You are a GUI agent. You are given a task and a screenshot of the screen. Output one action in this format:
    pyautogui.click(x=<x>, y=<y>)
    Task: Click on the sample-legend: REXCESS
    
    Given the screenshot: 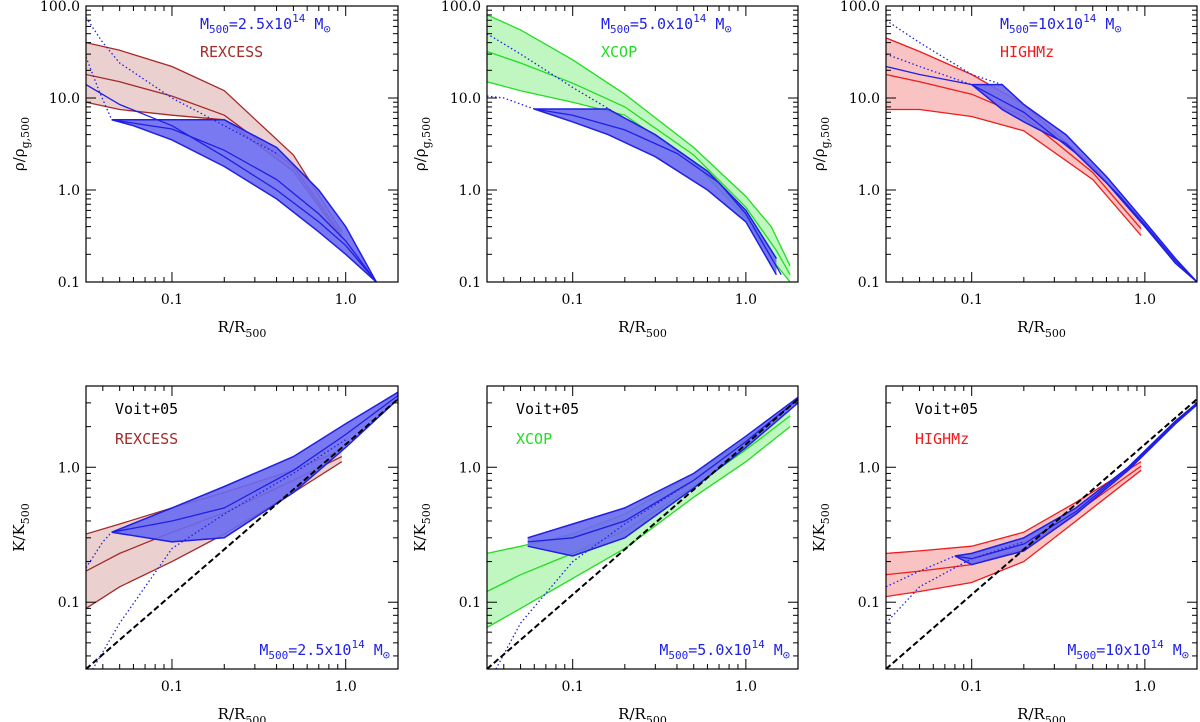 What is the action you would take?
    pyautogui.click(x=146, y=439)
    